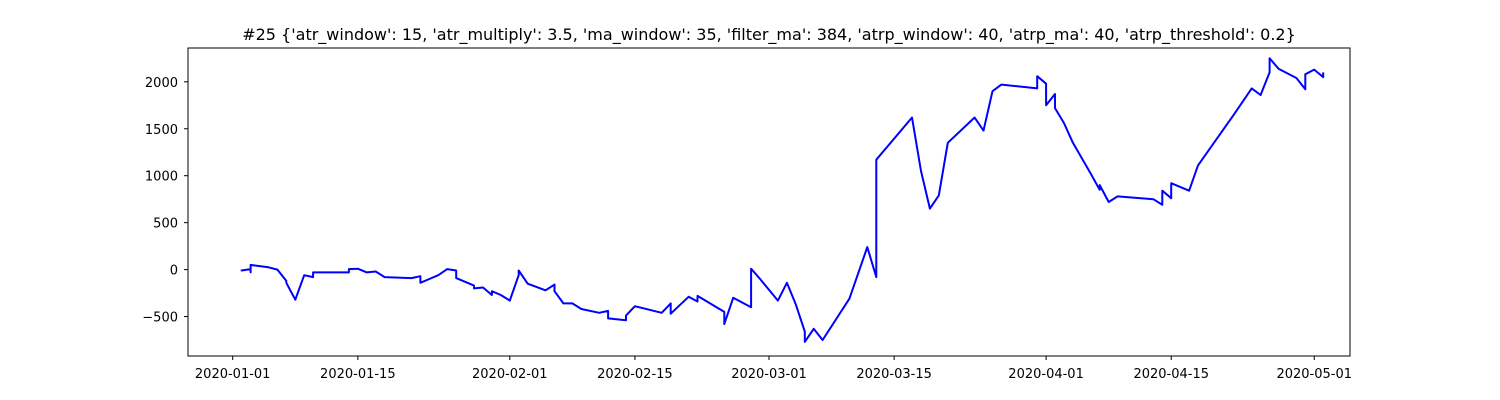  What do you see at coordinates (1314, 374) in the screenshot?
I see `x-tick-label: 2020-05-01` at bounding box center [1314, 374].